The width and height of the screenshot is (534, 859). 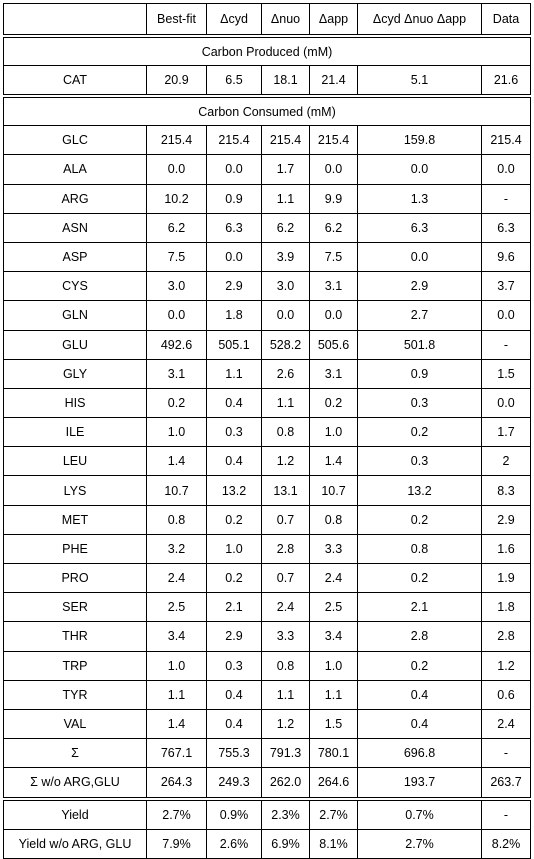 What do you see at coordinates (75, 19) in the screenshot?
I see `header-corner-cell` at bounding box center [75, 19].